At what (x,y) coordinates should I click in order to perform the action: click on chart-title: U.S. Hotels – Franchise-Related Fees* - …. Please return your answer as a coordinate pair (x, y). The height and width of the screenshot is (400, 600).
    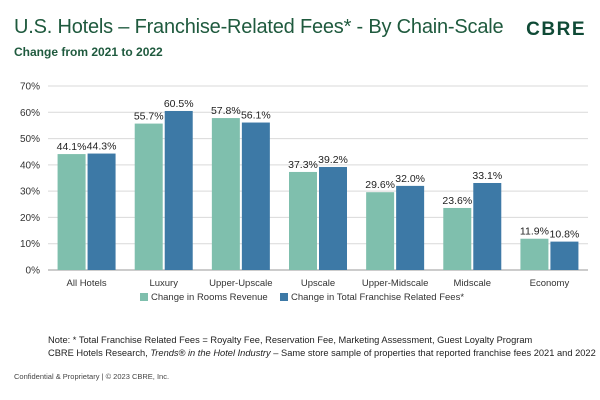
    Looking at the image, I should click on (259, 27).